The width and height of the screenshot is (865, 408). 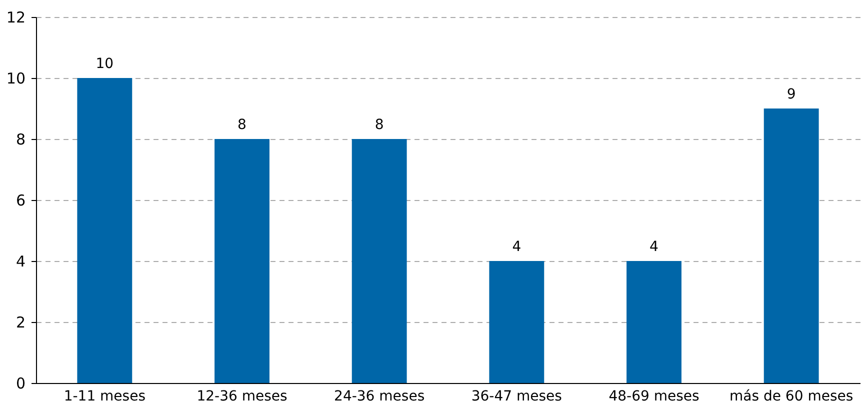 What do you see at coordinates (105, 396) in the screenshot?
I see `x-tick-label: 1-11 meses` at bounding box center [105, 396].